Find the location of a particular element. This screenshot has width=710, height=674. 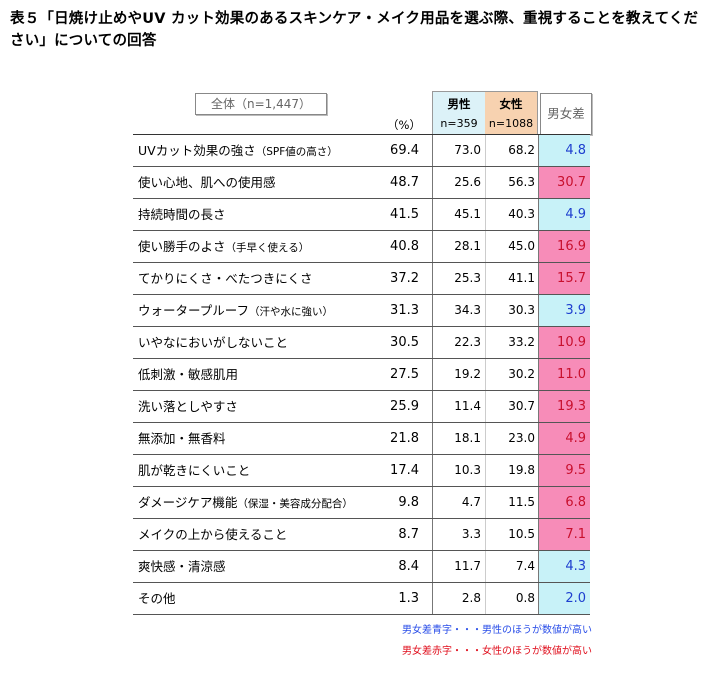

row-label-main: てかりにくさ・べたつきにくさ is located at coordinates (225, 278).